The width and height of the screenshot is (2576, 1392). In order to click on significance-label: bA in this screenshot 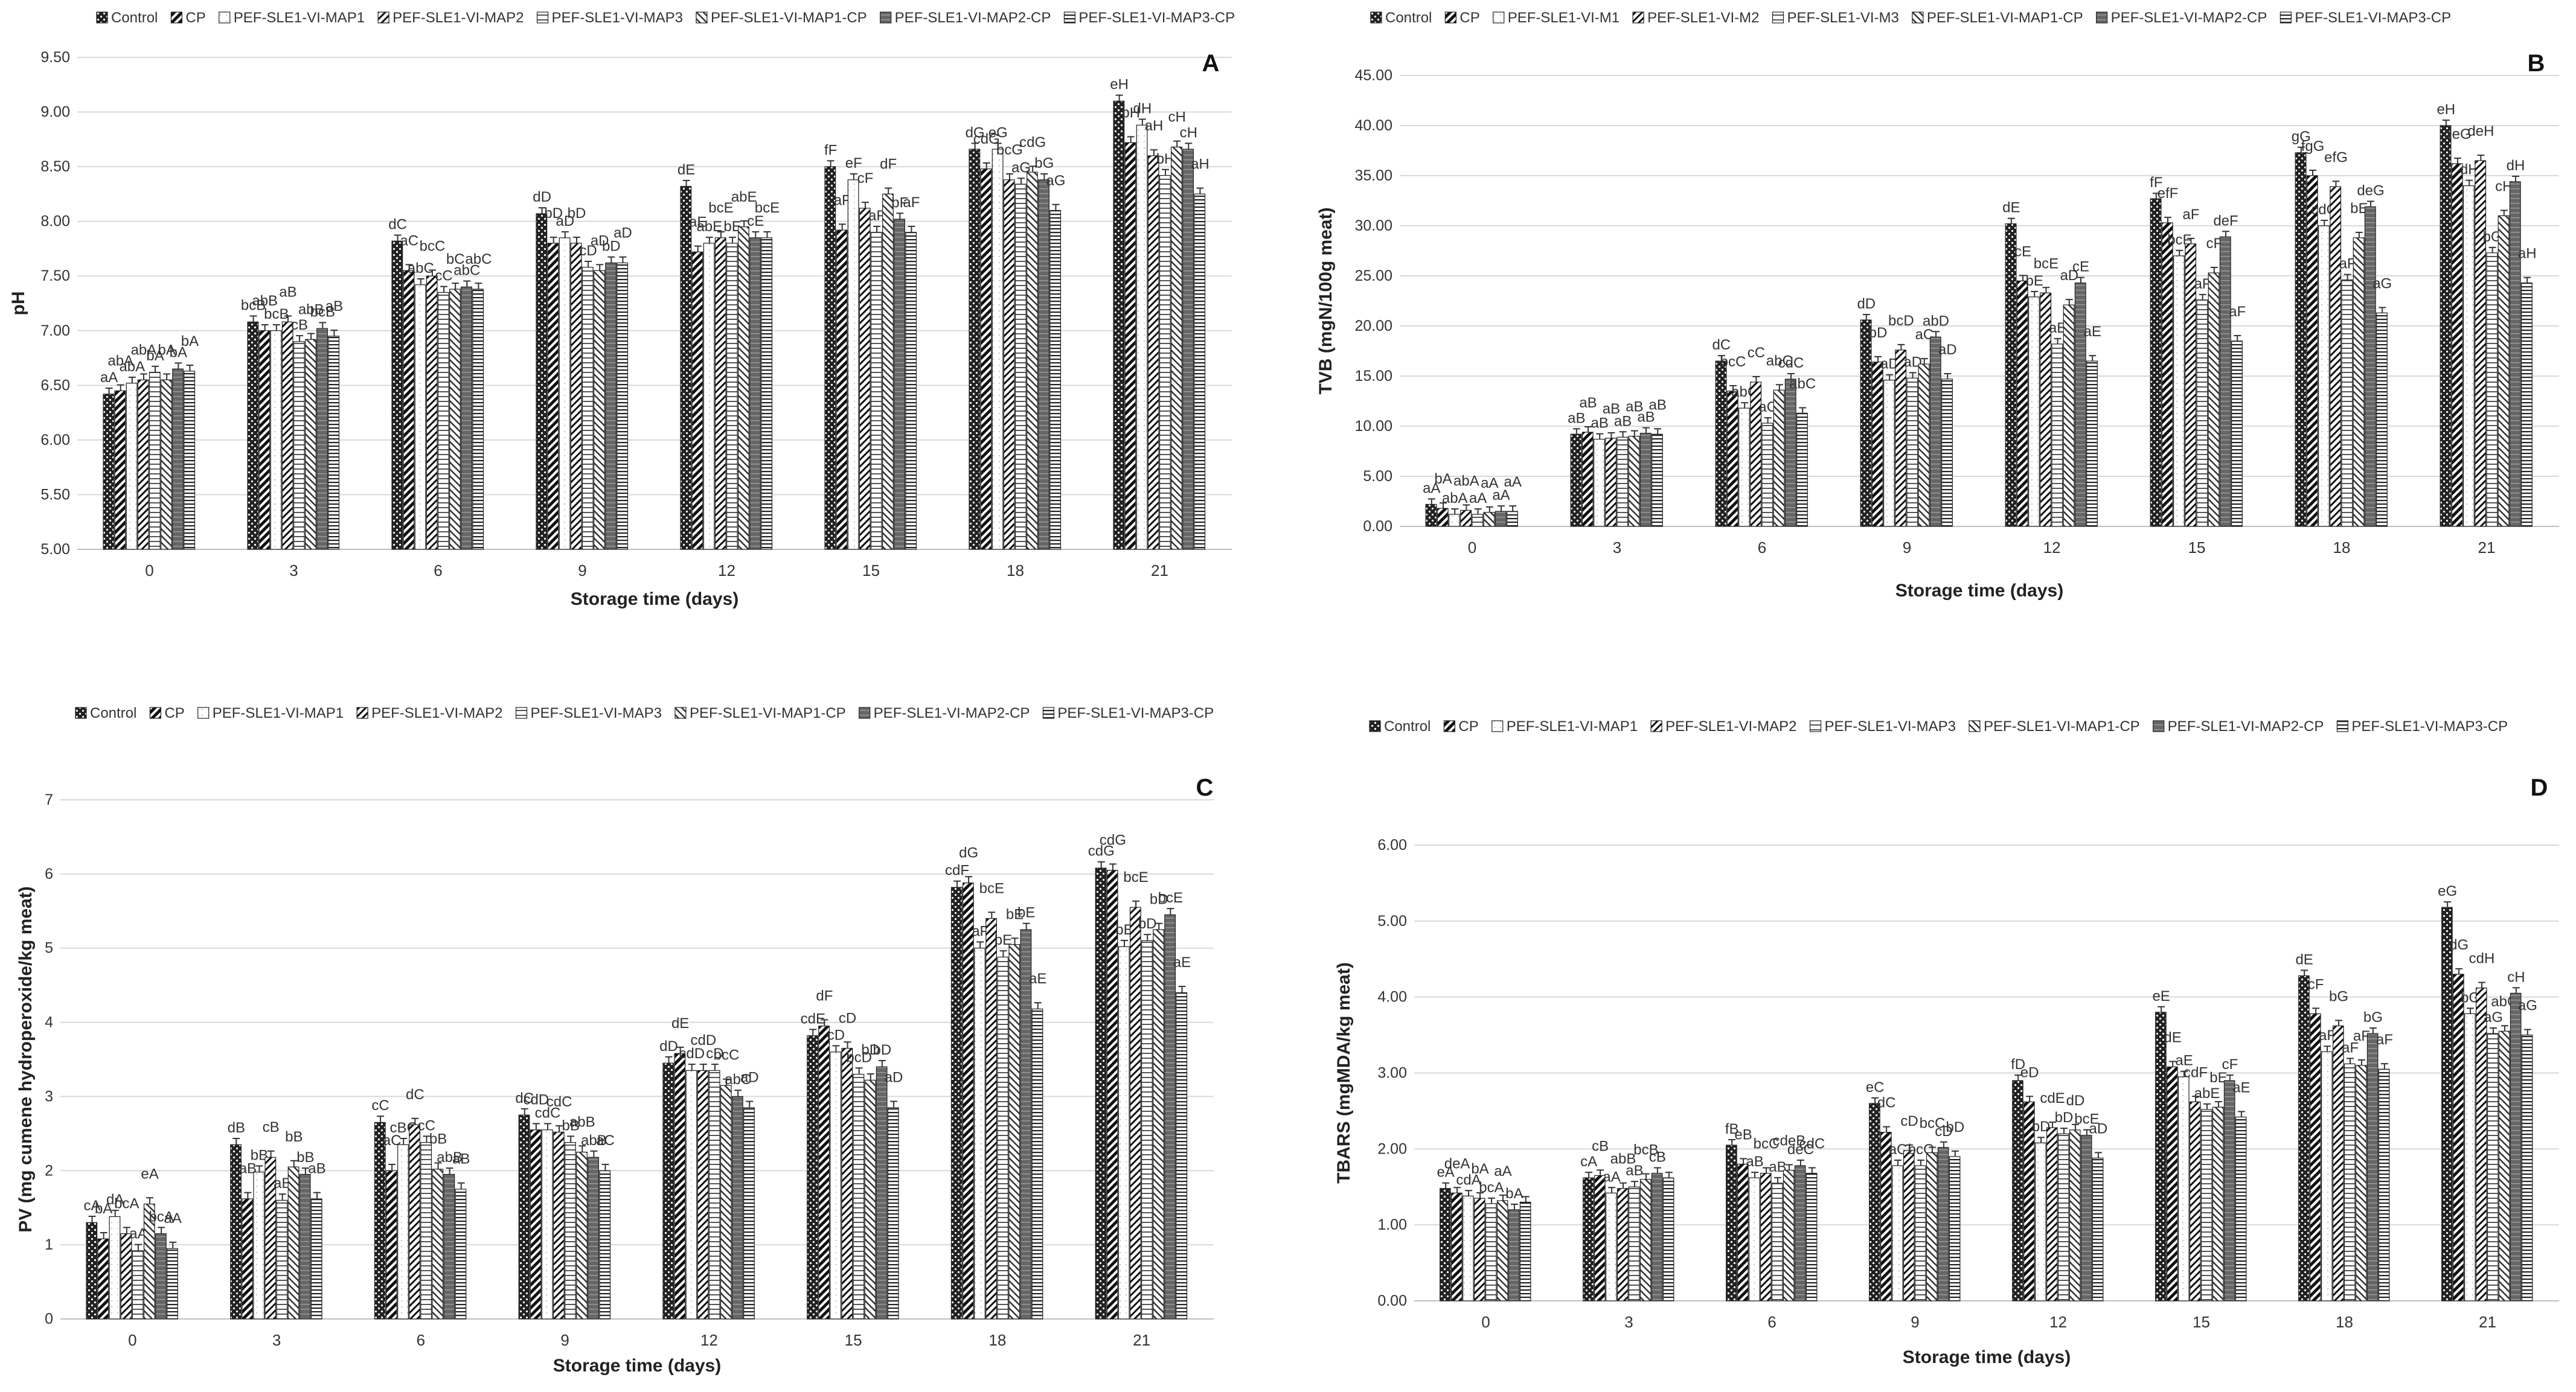, I will do `click(1479, 1169)`.